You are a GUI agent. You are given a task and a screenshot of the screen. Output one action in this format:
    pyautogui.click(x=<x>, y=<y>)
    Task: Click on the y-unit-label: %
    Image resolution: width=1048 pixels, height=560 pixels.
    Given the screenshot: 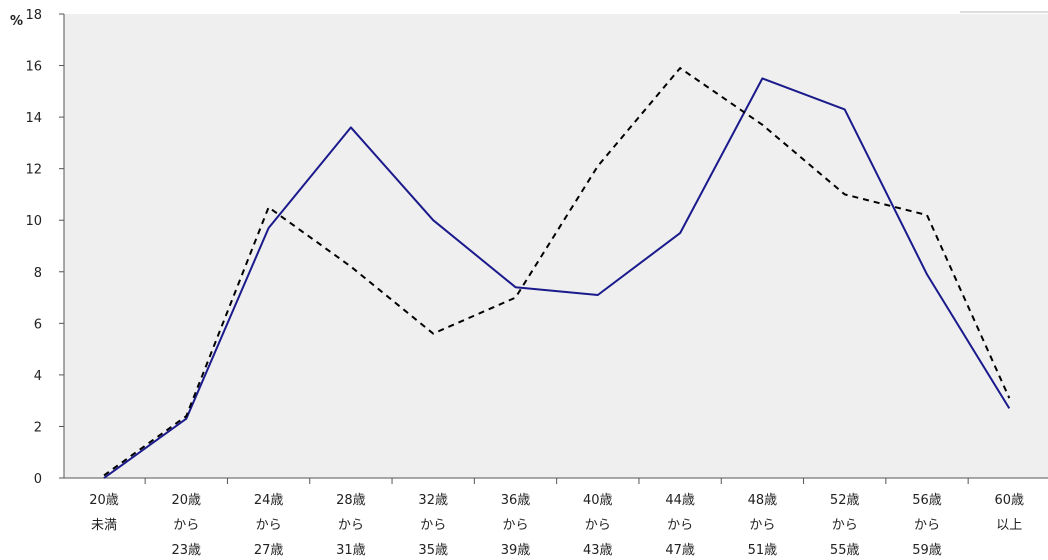 What is the action you would take?
    pyautogui.click(x=16, y=21)
    